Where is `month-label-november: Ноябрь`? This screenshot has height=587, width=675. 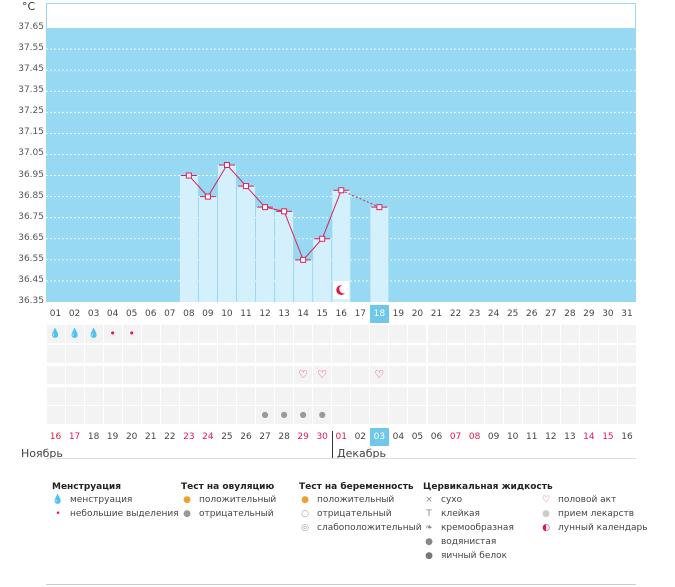
month-label-november: Ноябрь is located at coordinates (42, 453).